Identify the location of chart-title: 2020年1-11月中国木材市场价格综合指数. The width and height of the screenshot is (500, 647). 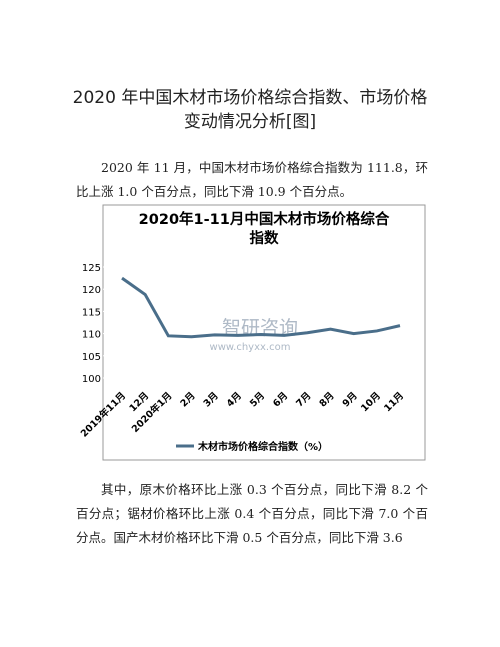
(264, 228).